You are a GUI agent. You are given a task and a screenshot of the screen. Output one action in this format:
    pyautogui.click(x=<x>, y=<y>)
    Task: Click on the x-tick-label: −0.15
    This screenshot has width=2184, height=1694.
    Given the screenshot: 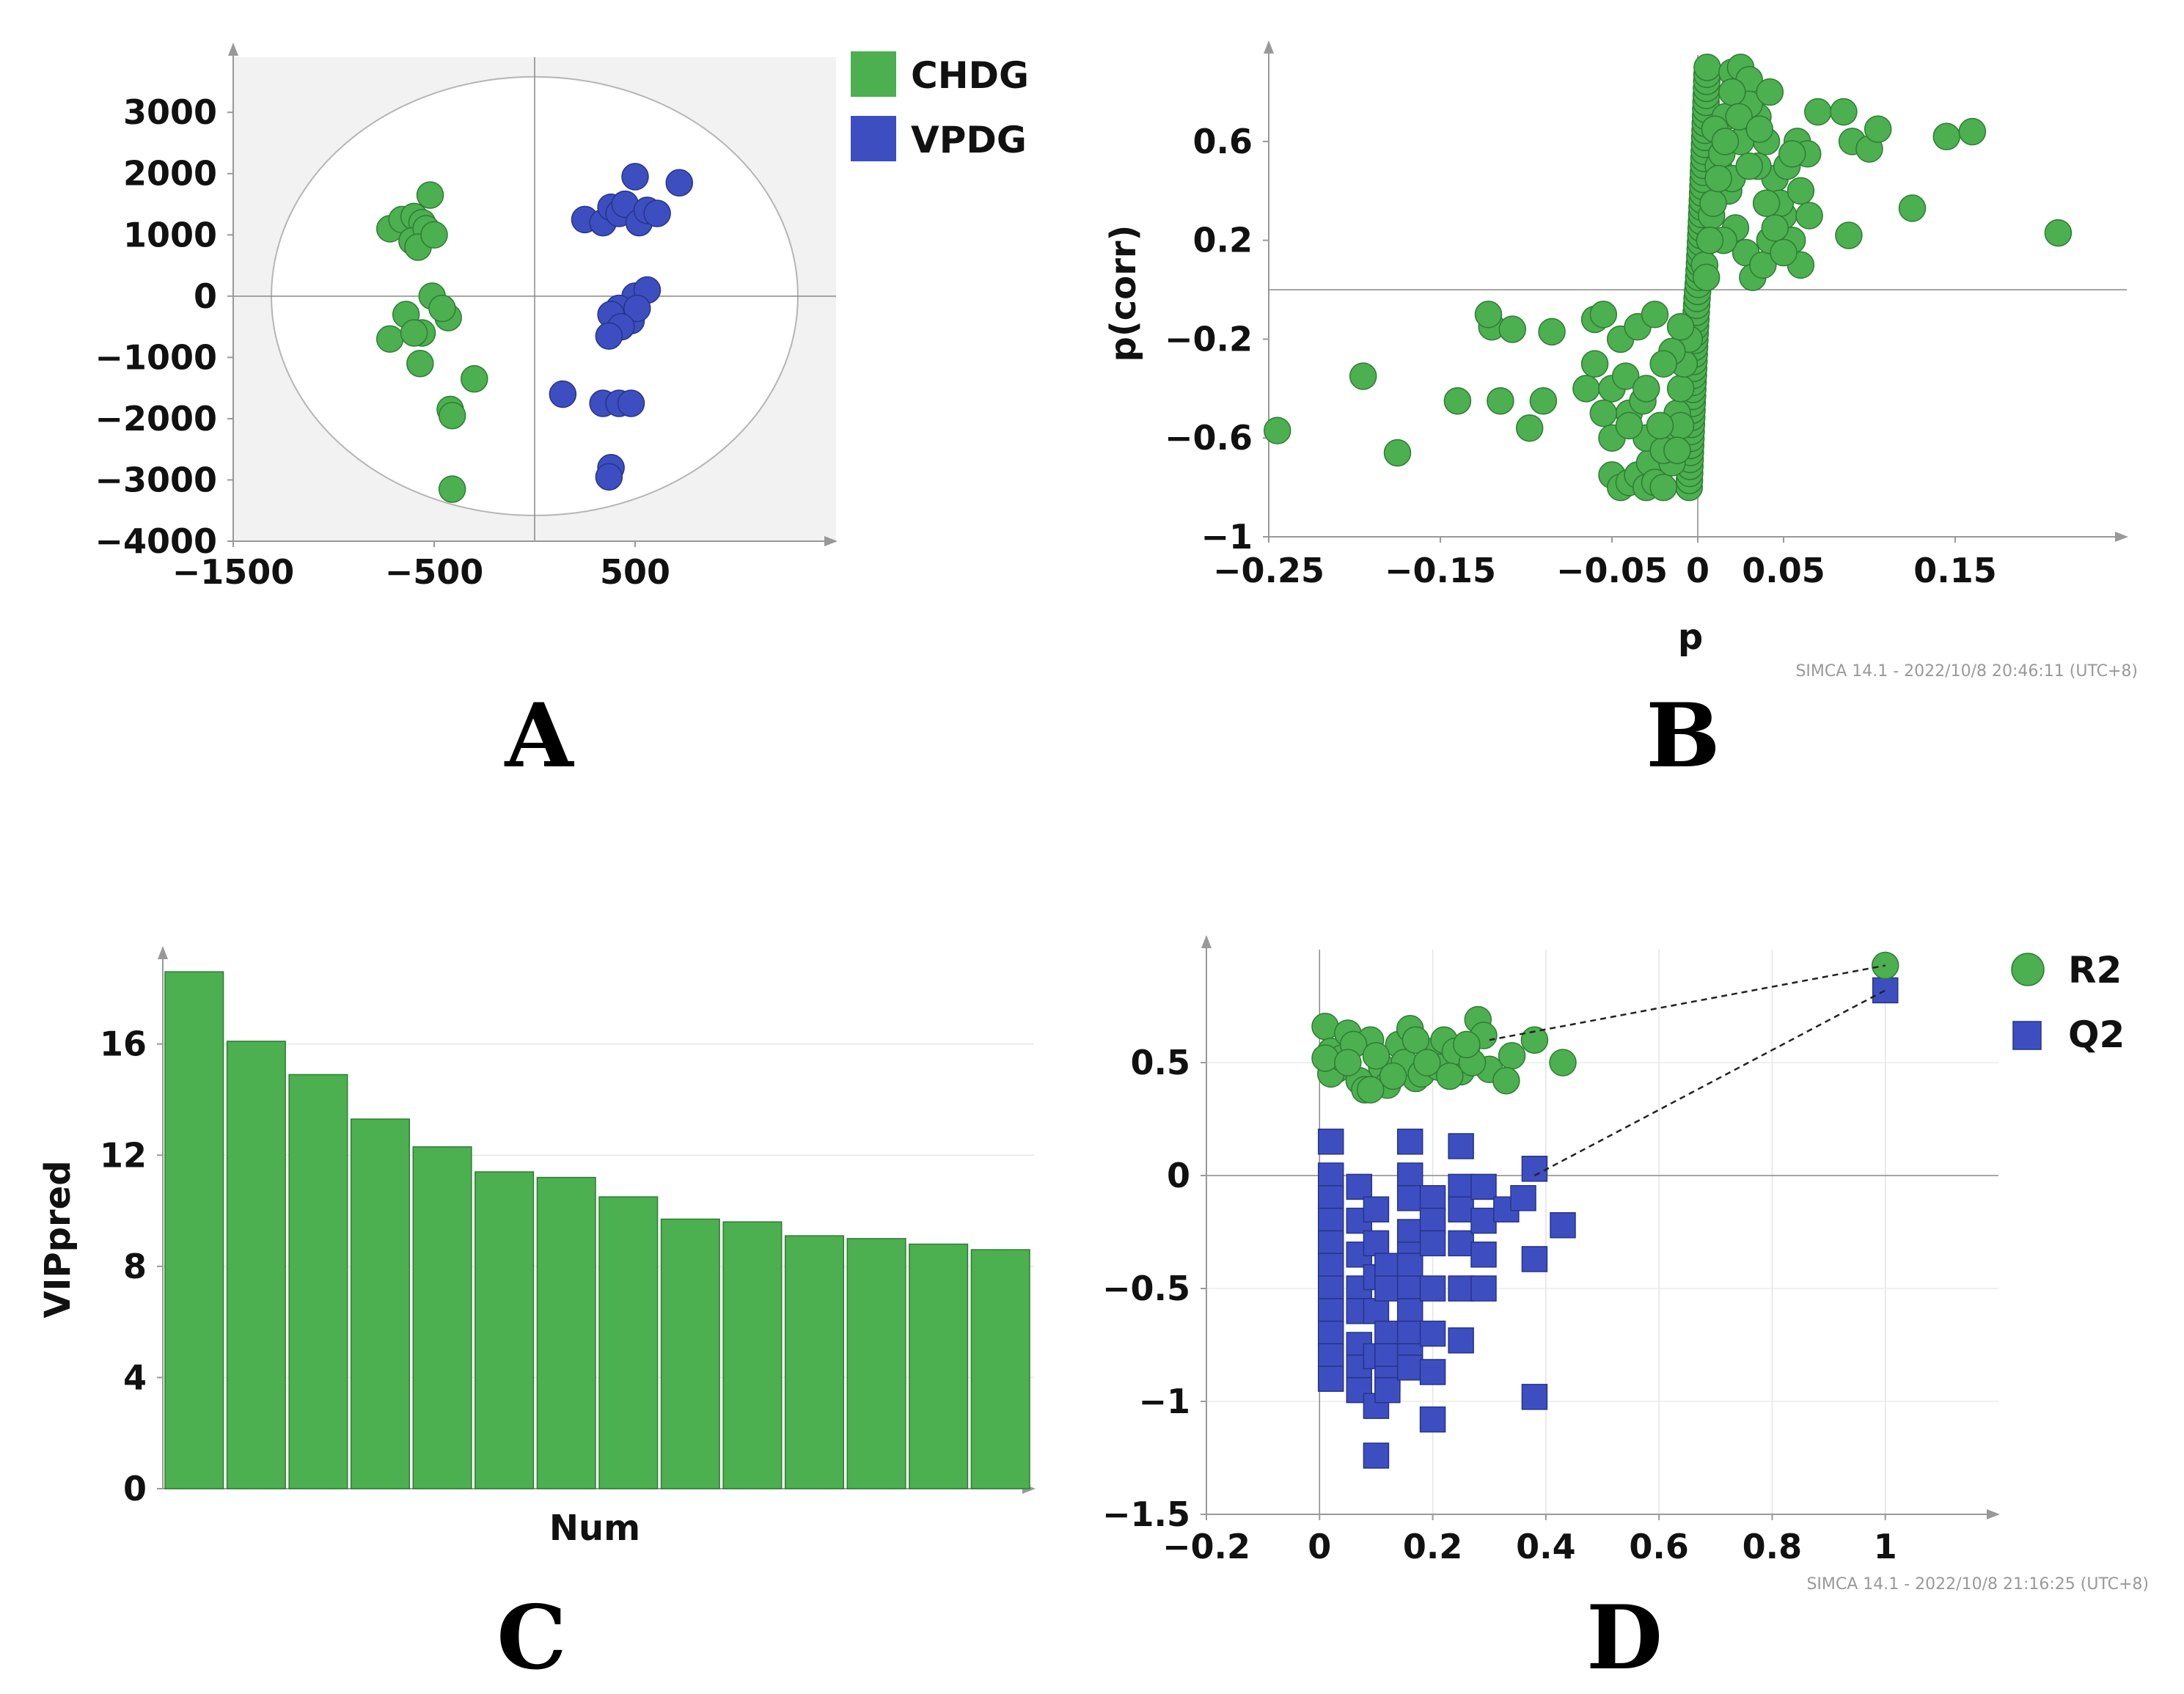 What is the action you would take?
    pyautogui.click(x=1440, y=570)
    